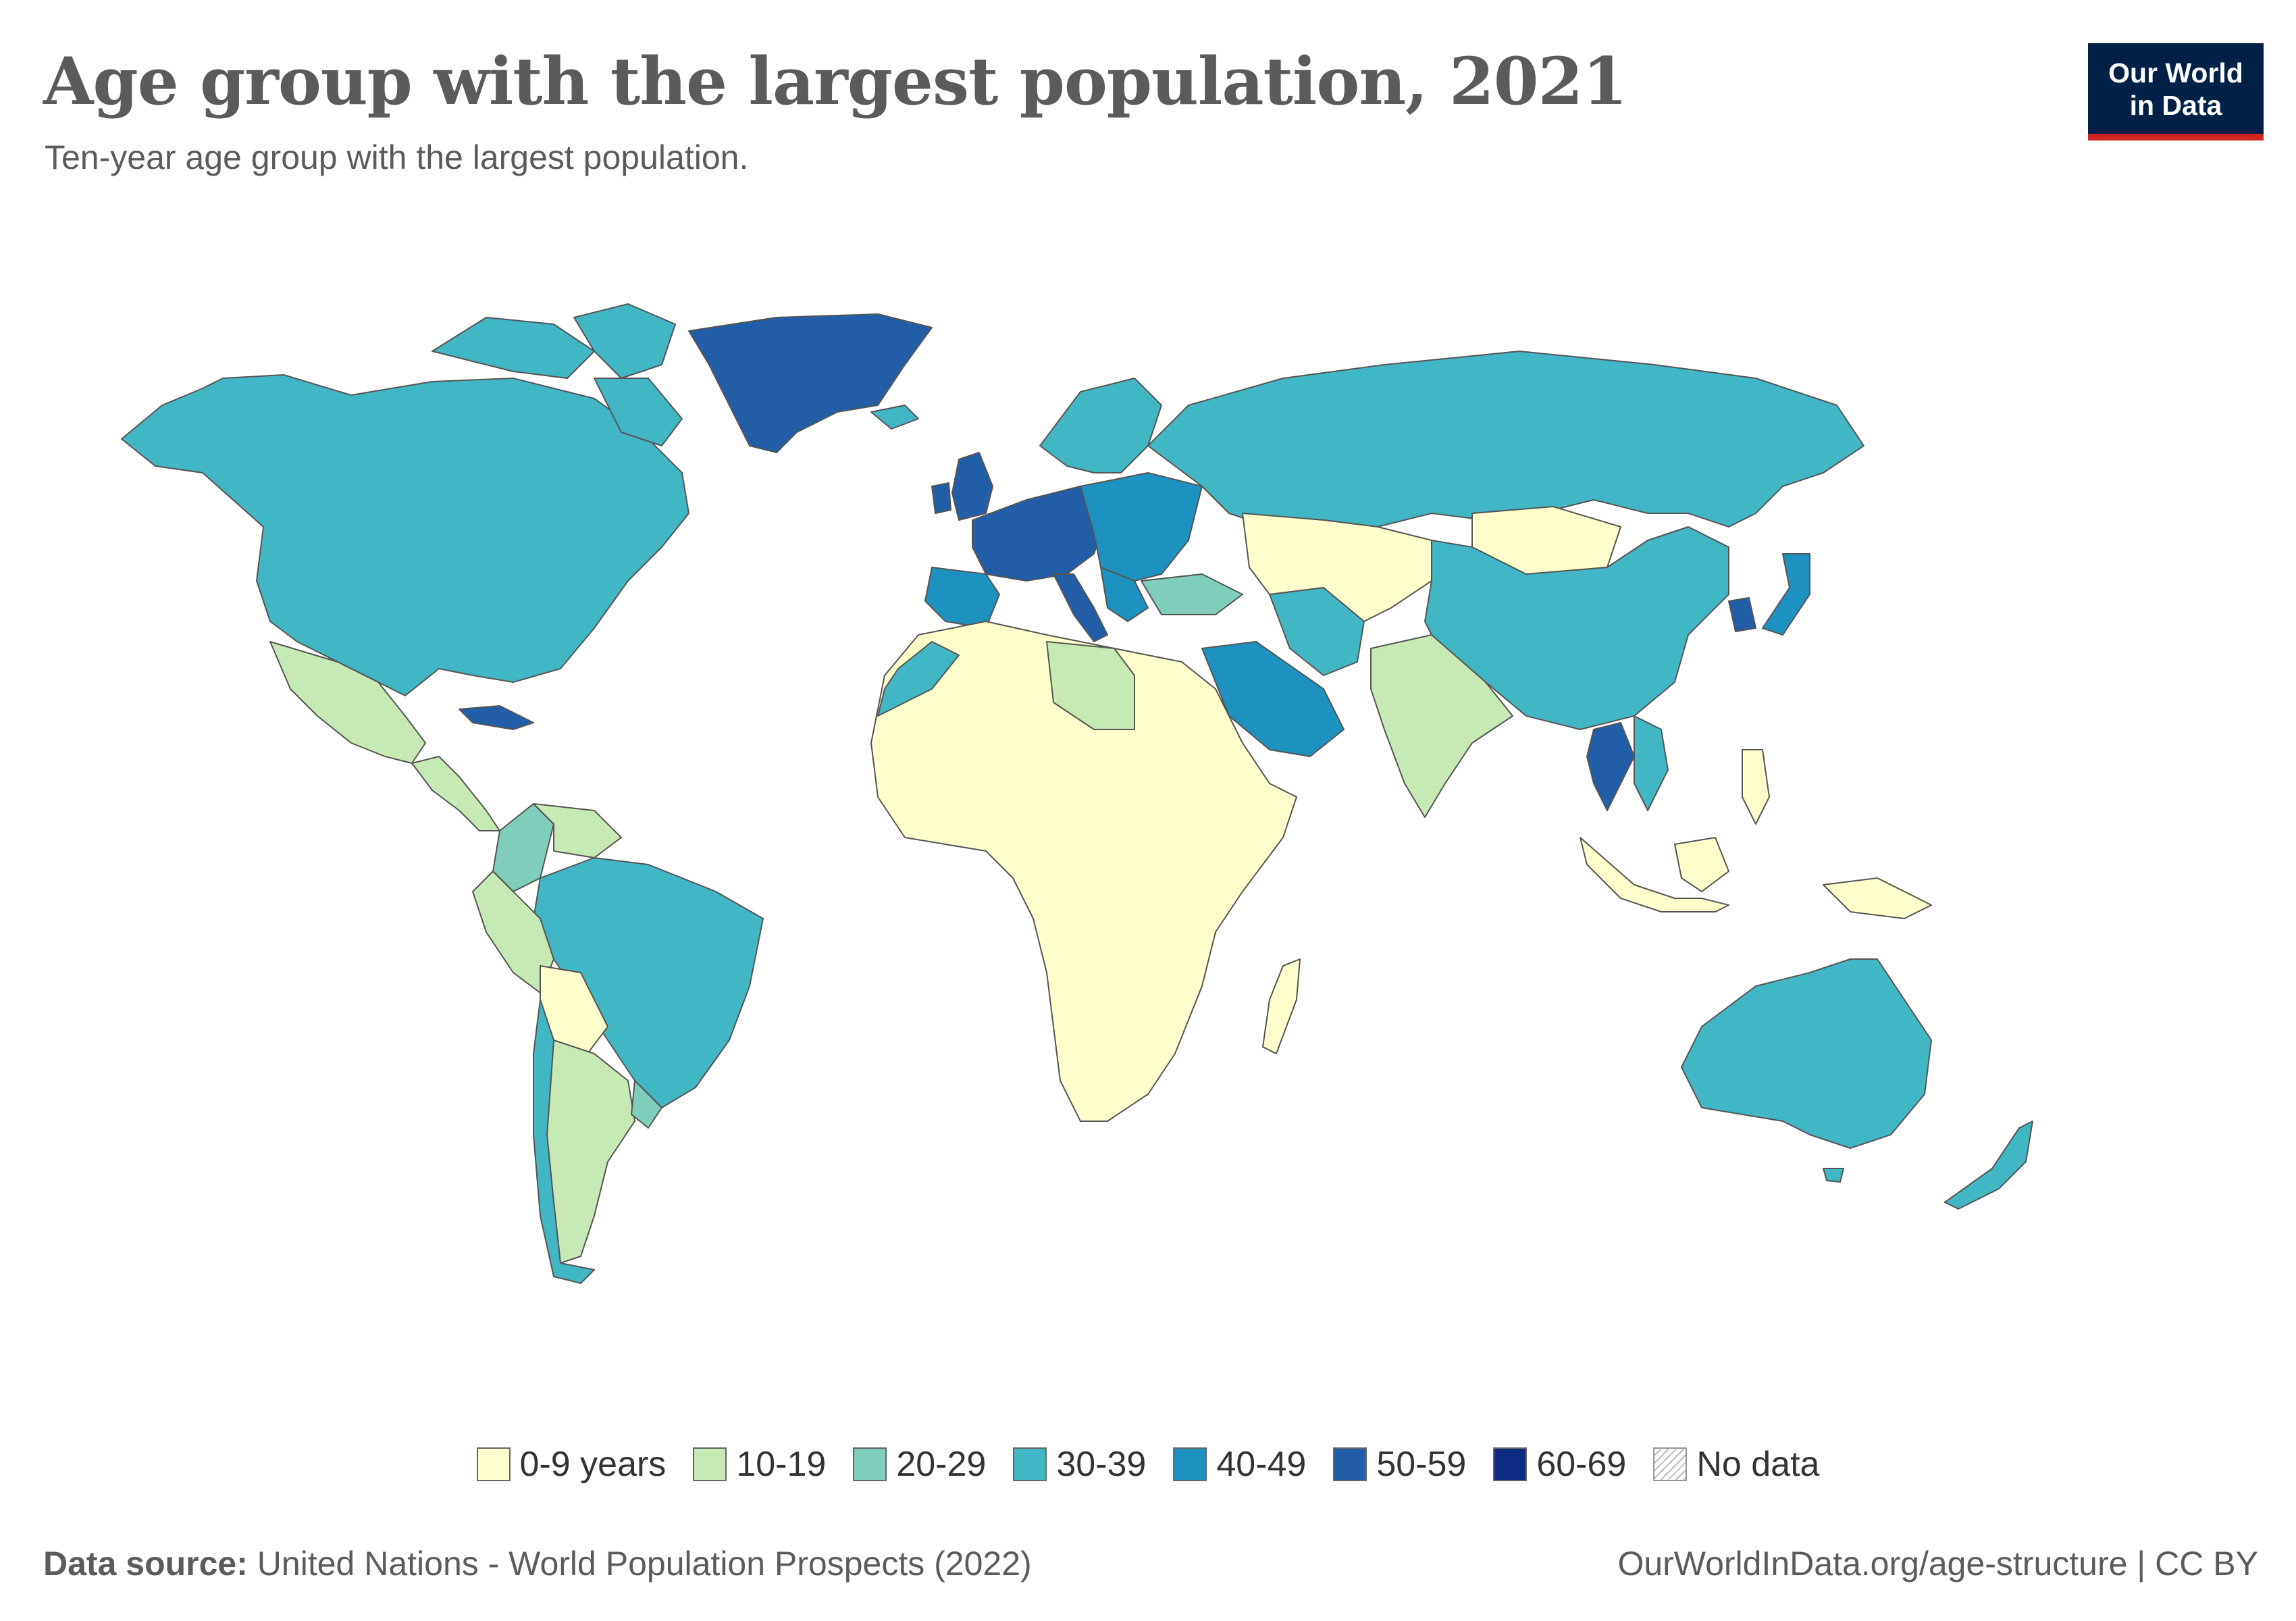 The width and height of the screenshot is (2296, 1621). I want to click on legend-label: No data, so click(1758, 1464).